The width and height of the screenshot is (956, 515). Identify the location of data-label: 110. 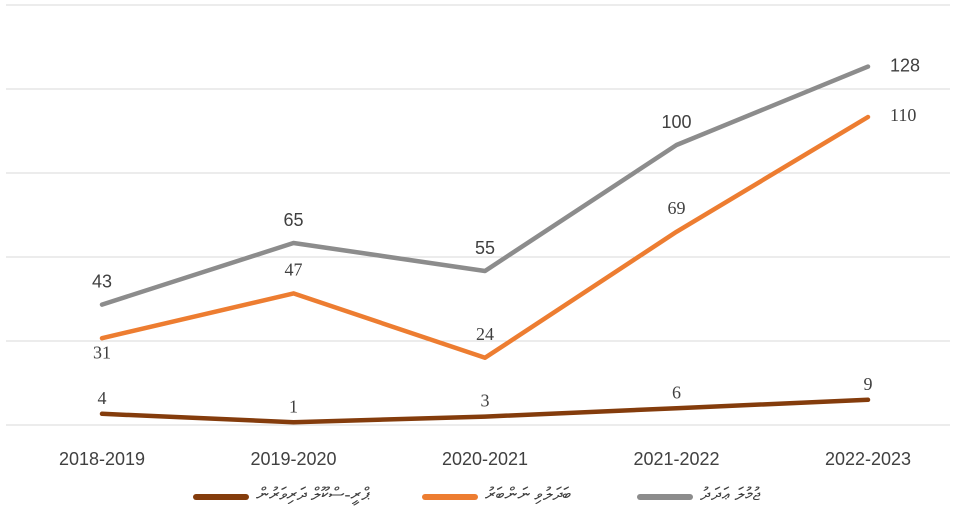
(903, 115).